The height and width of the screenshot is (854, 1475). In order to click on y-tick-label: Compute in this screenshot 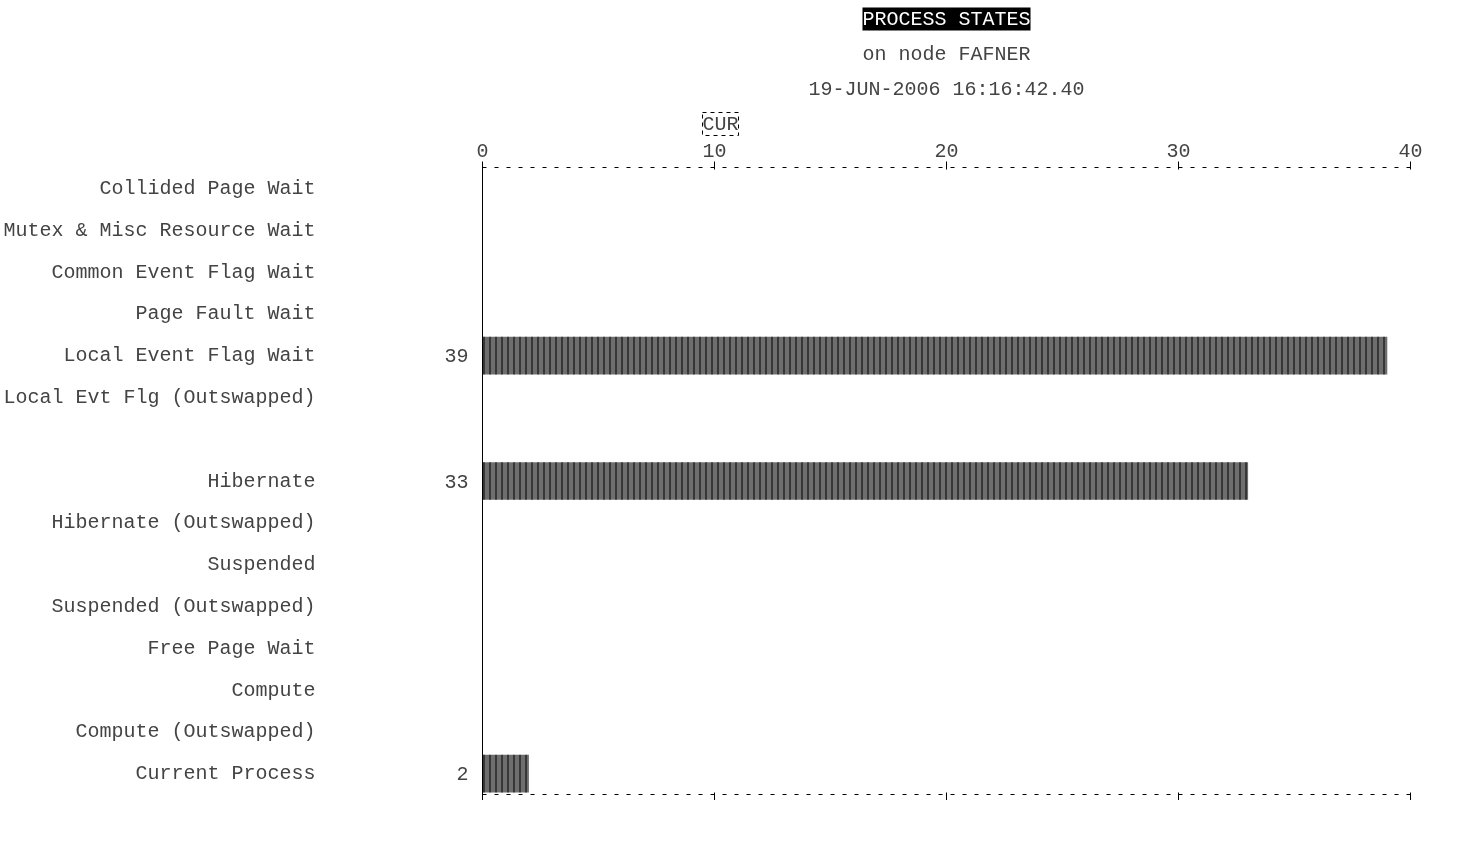, I will do `click(273, 690)`.